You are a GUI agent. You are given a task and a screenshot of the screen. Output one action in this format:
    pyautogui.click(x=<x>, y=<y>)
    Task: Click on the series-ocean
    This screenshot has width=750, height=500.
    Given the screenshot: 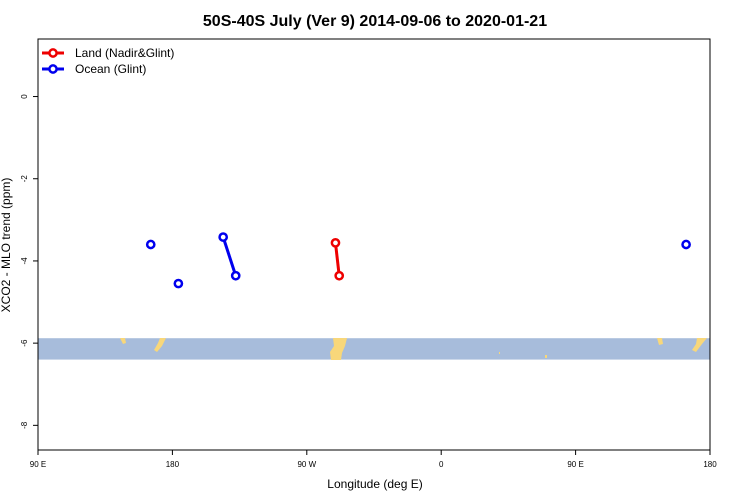 What is the action you would take?
    pyautogui.click(x=418, y=260)
    